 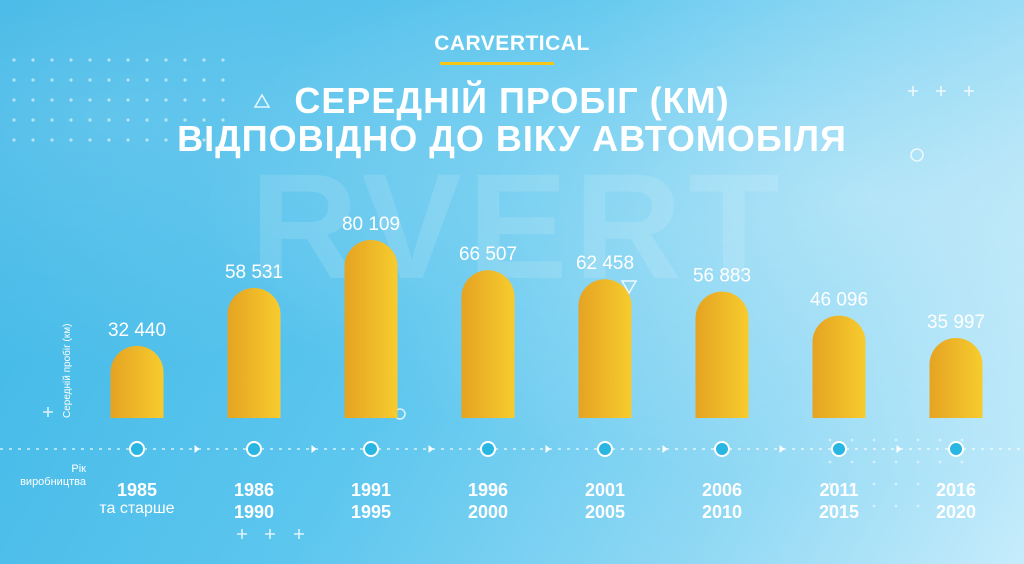 I want to click on bar-2006, so click(x=722, y=354).